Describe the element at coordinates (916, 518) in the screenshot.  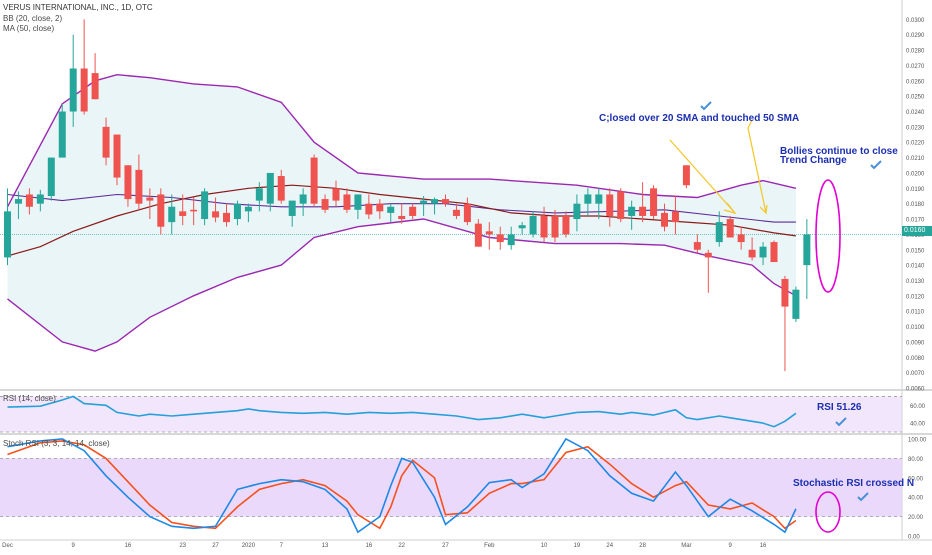
I see `stoch-tick-label: 20.00` at that location.